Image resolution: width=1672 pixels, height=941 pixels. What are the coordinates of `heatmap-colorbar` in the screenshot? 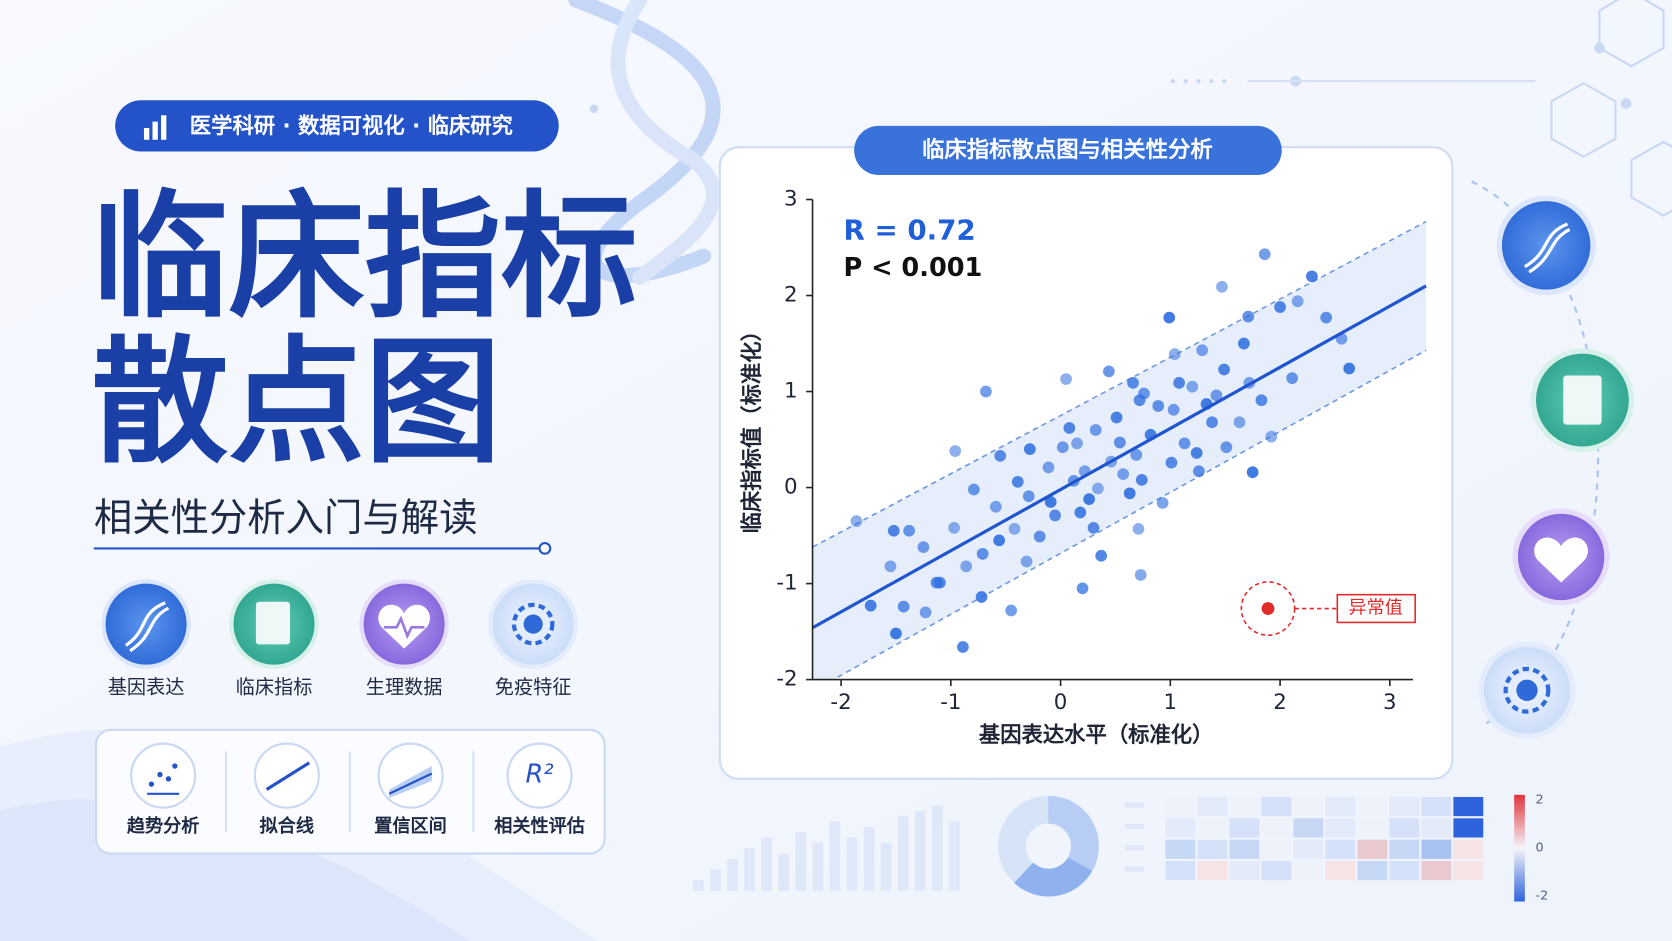 It's located at (1519, 848).